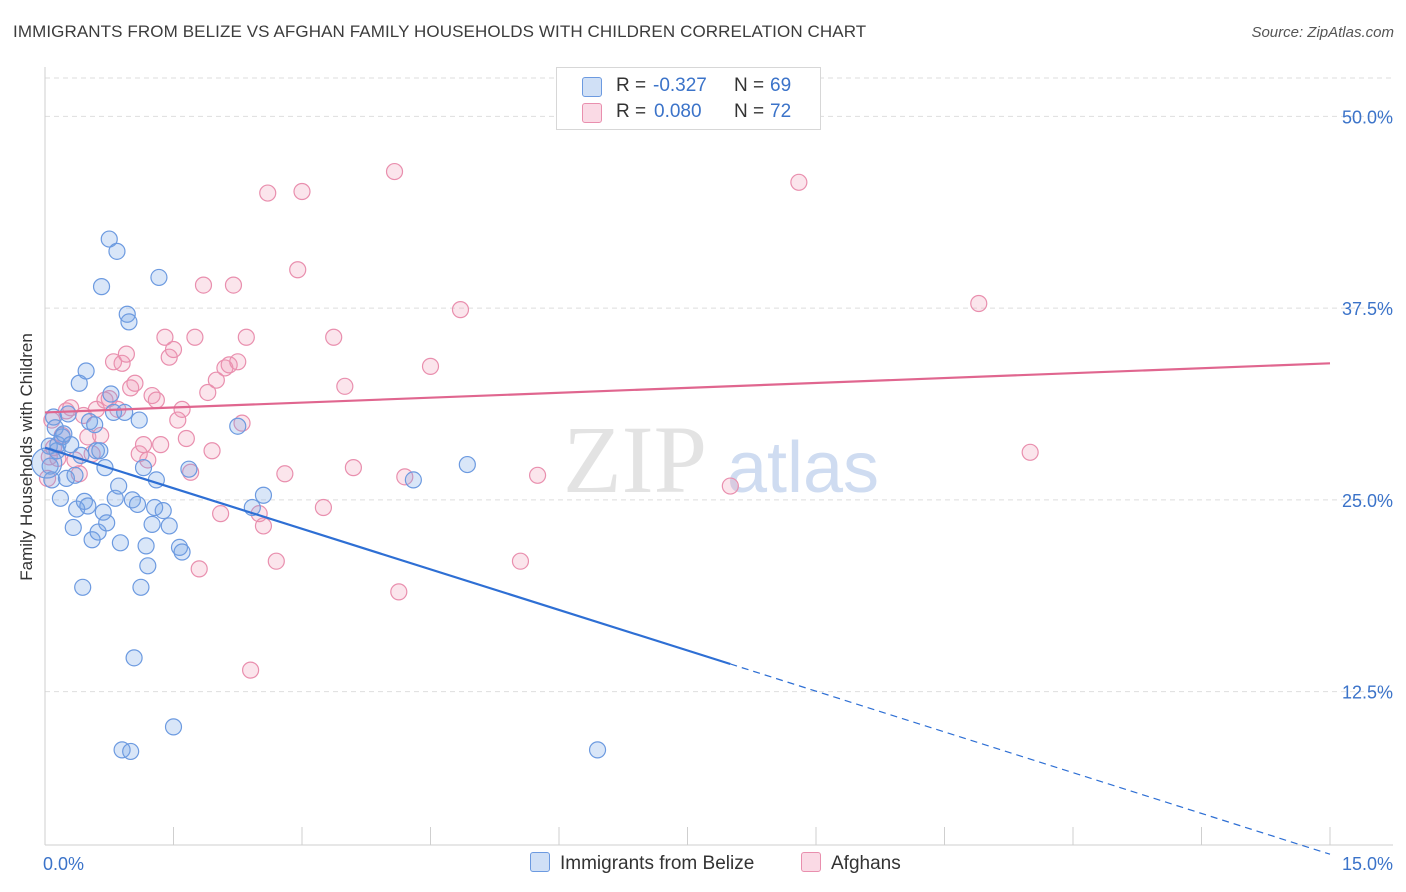 The height and width of the screenshot is (892, 1406). Describe the element at coordinates (678, 111) in the screenshot. I see `r-value: 0.080` at that location.